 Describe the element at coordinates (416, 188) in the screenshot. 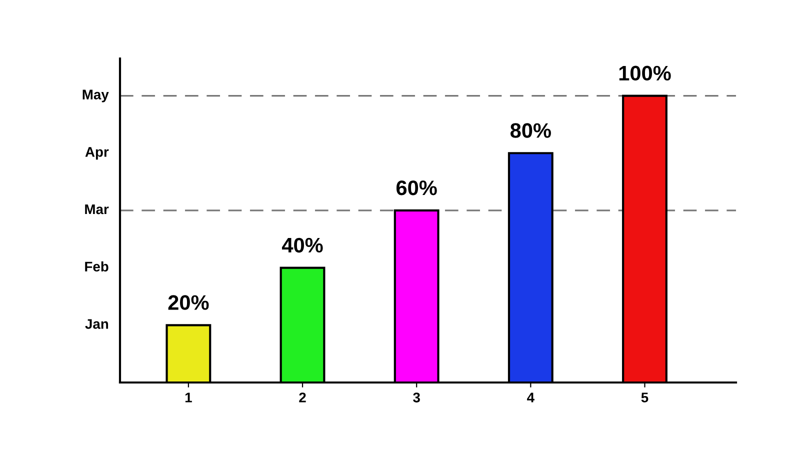

I see `data-label: 60%` at that location.